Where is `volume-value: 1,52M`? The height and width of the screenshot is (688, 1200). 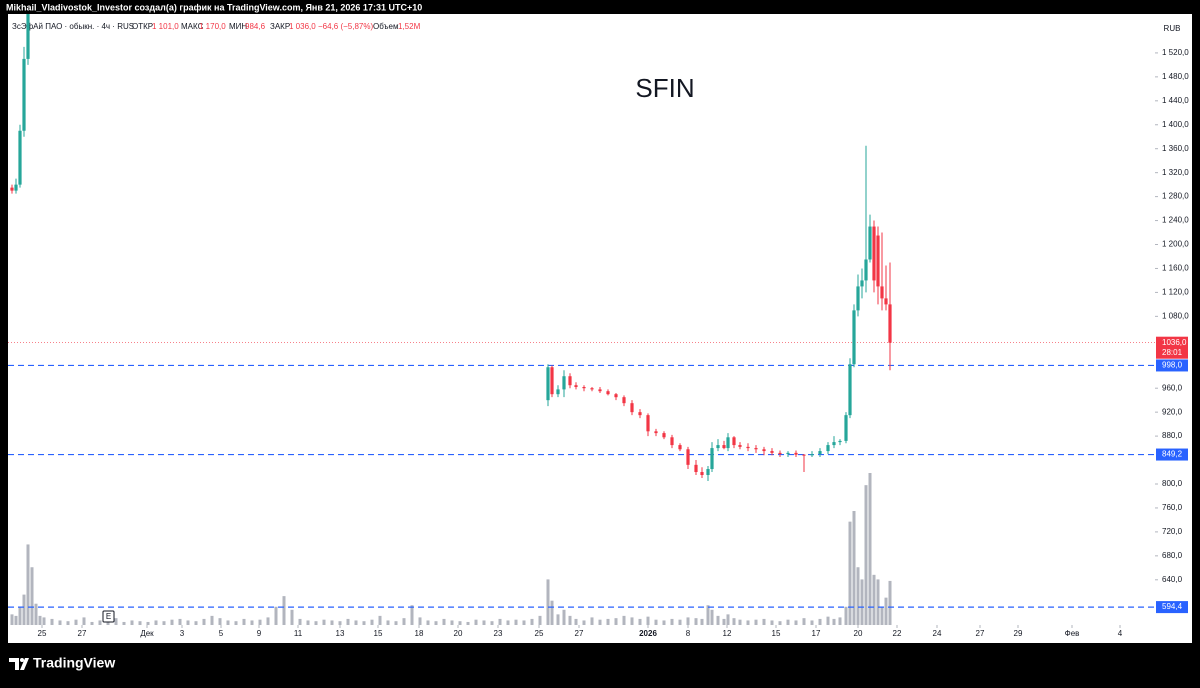 volume-value: 1,52M is located at coordinates (409, 26).